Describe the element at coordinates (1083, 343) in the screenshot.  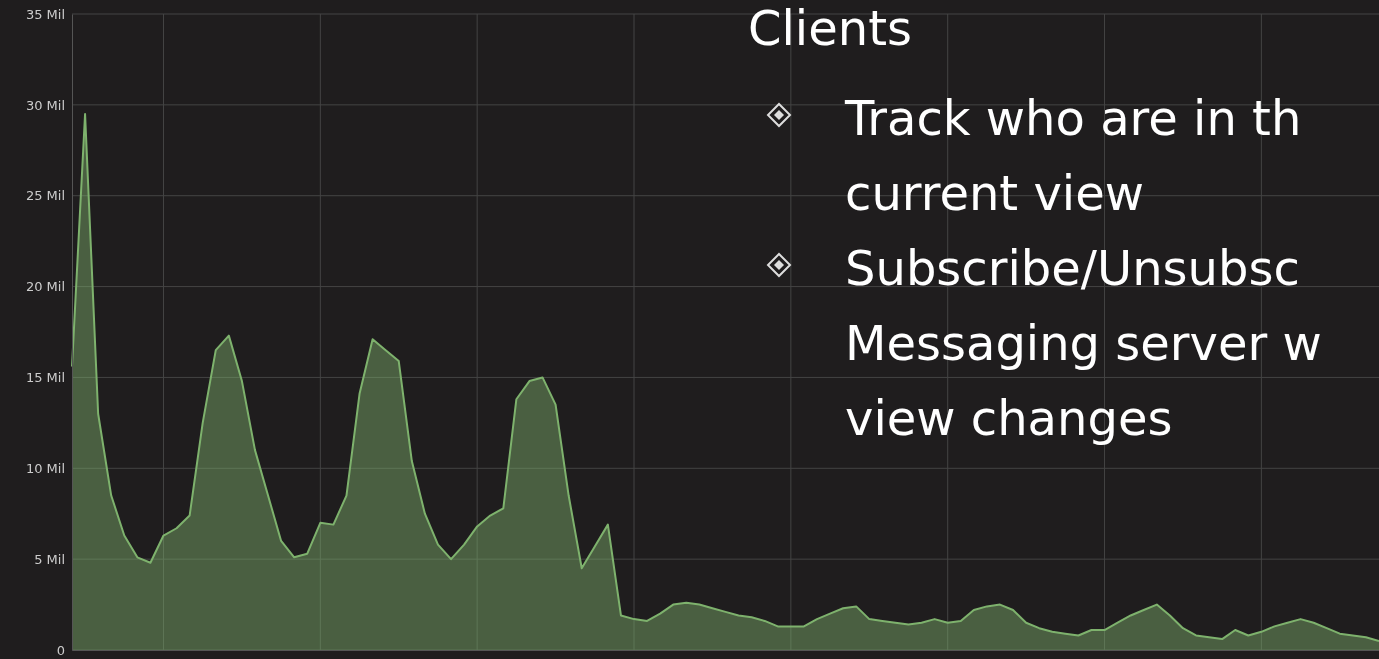
I see `annotation: Messaging server w` at that location.